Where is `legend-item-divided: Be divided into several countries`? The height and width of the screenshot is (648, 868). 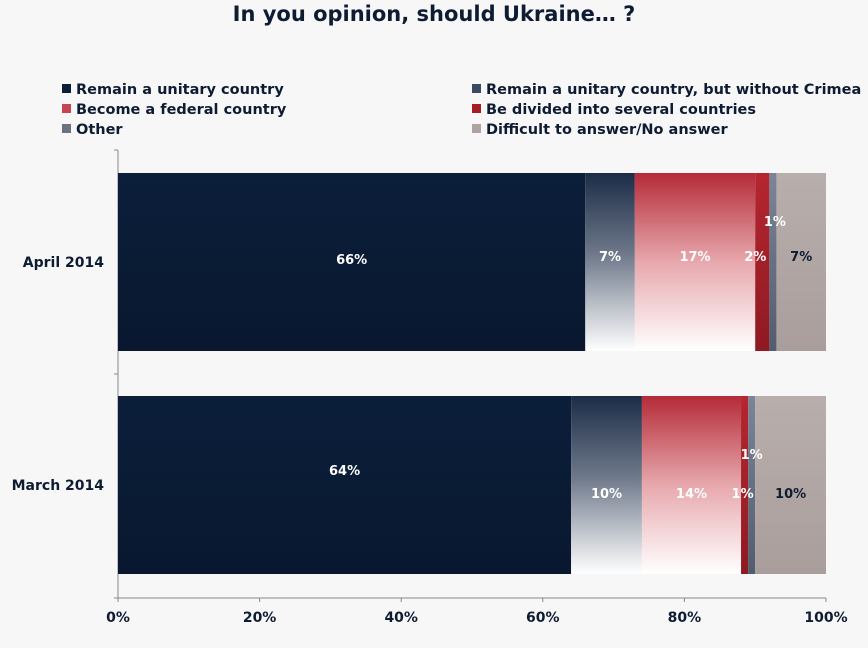
legend-item-divided: Be divided into several countries is located at coordinates (614, 110).